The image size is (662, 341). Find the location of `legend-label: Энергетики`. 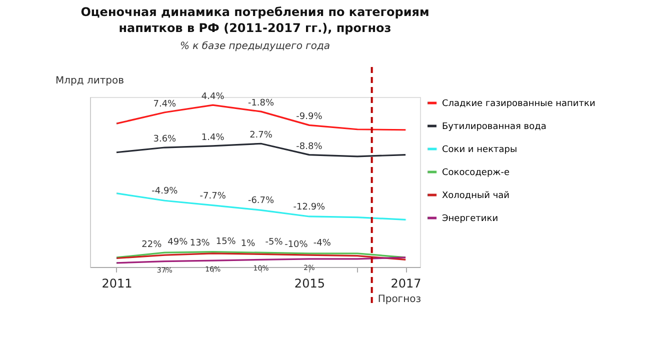

legend-label: Энергетики is located at coordinates (470, 219).